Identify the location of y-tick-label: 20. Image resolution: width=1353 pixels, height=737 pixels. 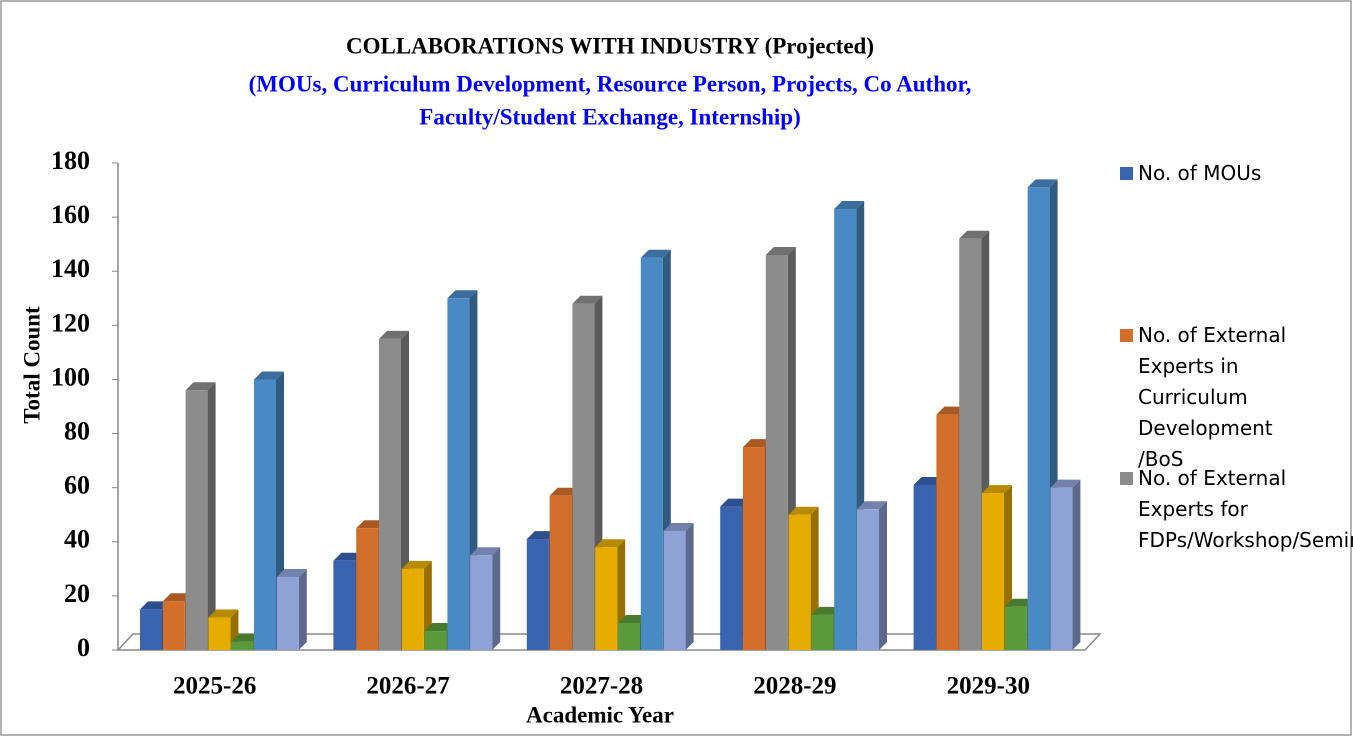
(77, 593).